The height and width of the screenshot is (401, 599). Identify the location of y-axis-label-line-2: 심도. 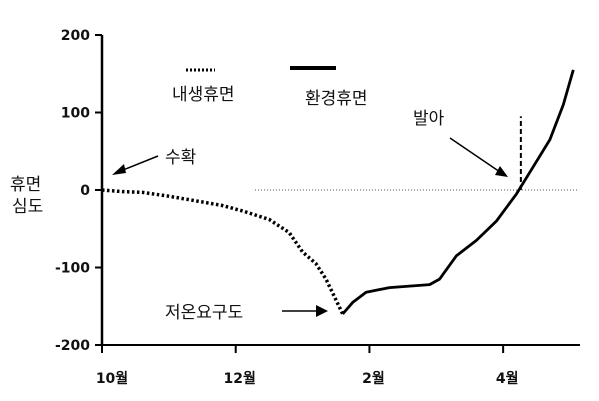
(27, 207).